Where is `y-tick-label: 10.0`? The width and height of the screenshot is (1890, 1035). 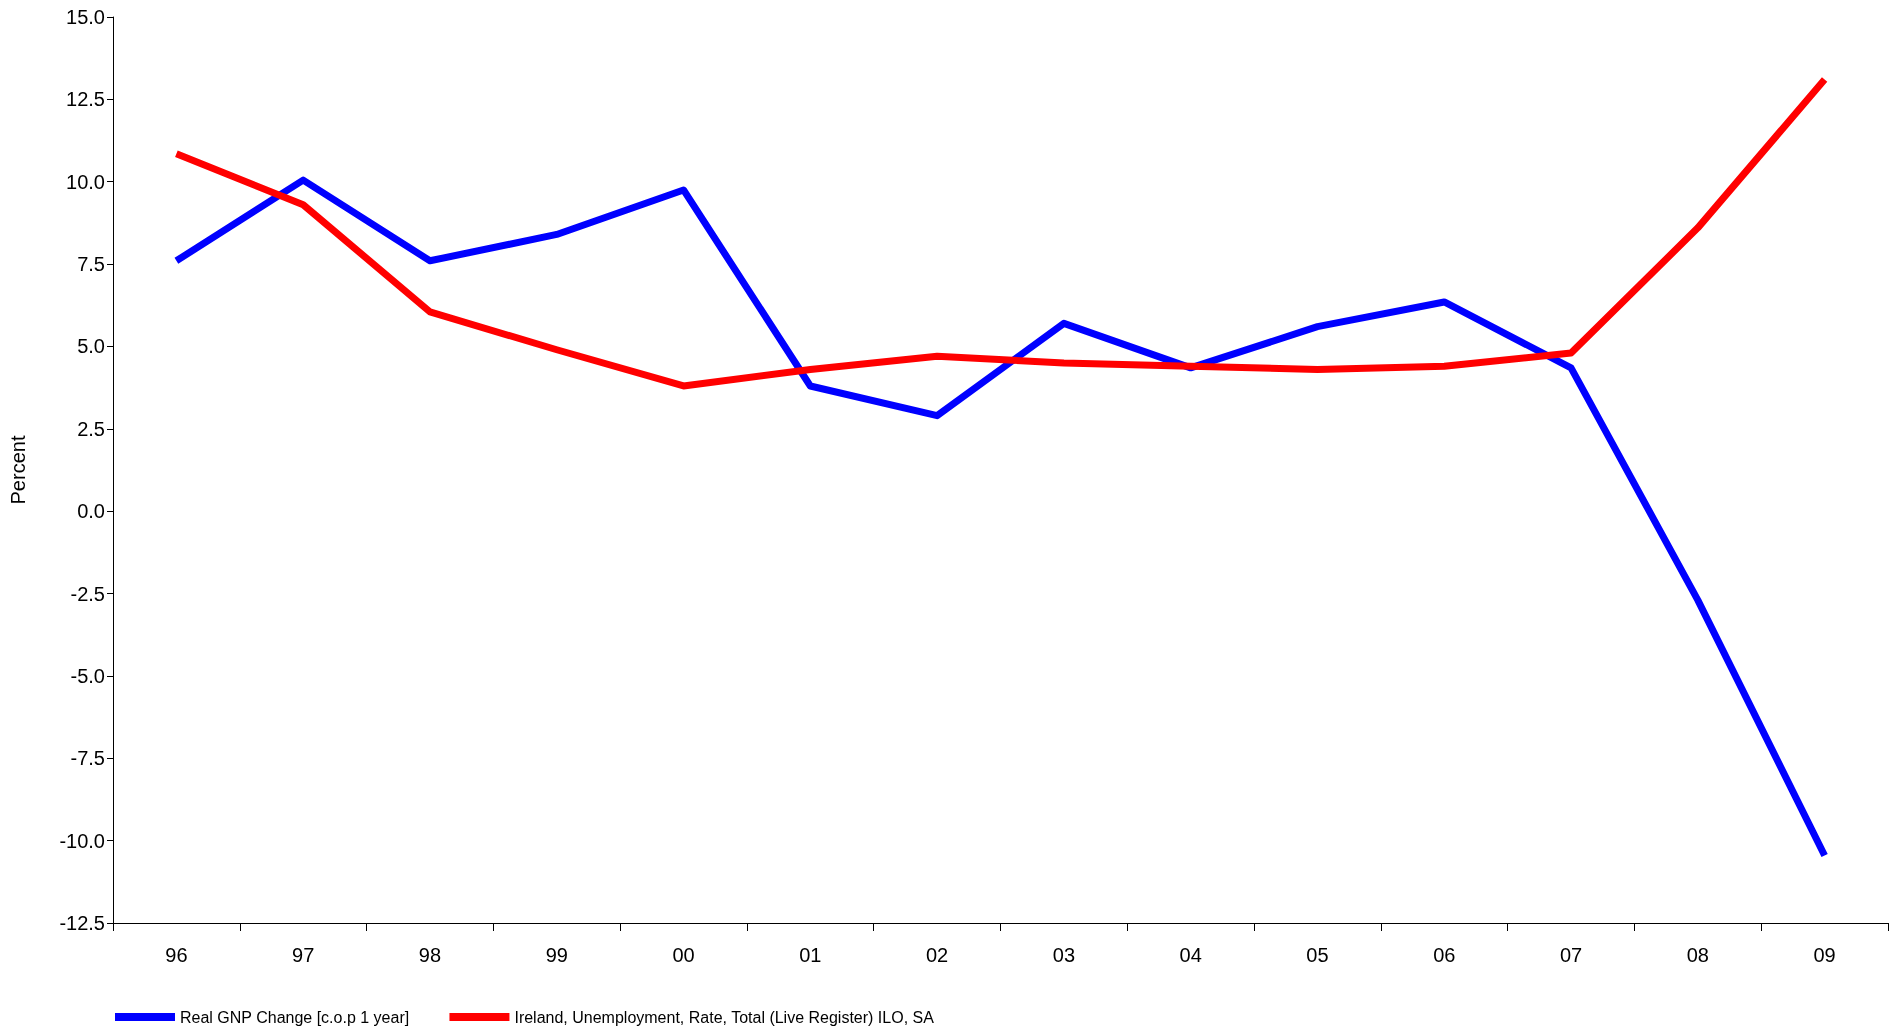
y-tick-label: 10.0 is located at coordinates (85, 181).